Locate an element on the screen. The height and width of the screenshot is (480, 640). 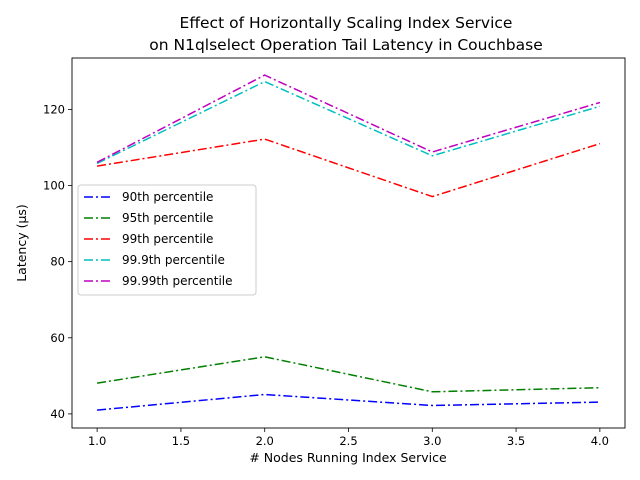
x-tick-label: 1.5 is located at coordinates (181, 441).